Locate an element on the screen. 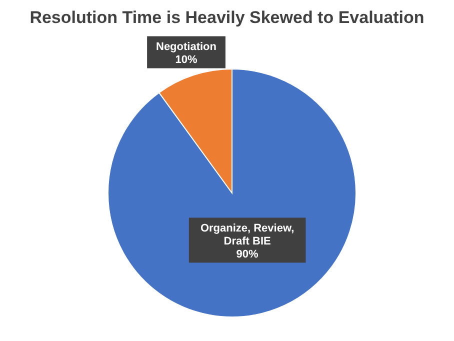  data-label: 90% is located at coordinates (247, 254).